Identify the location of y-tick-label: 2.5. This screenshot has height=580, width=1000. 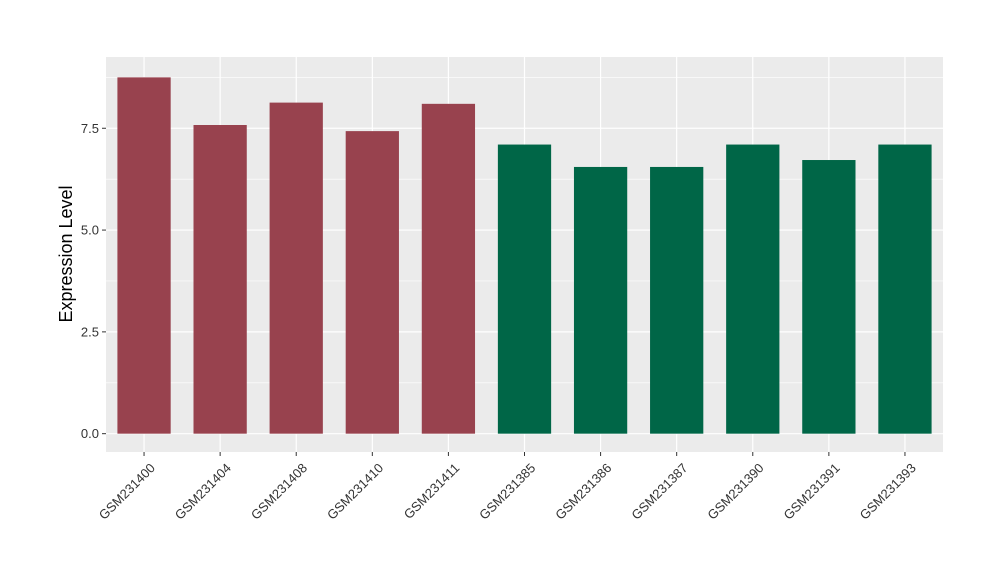
(90, 331).